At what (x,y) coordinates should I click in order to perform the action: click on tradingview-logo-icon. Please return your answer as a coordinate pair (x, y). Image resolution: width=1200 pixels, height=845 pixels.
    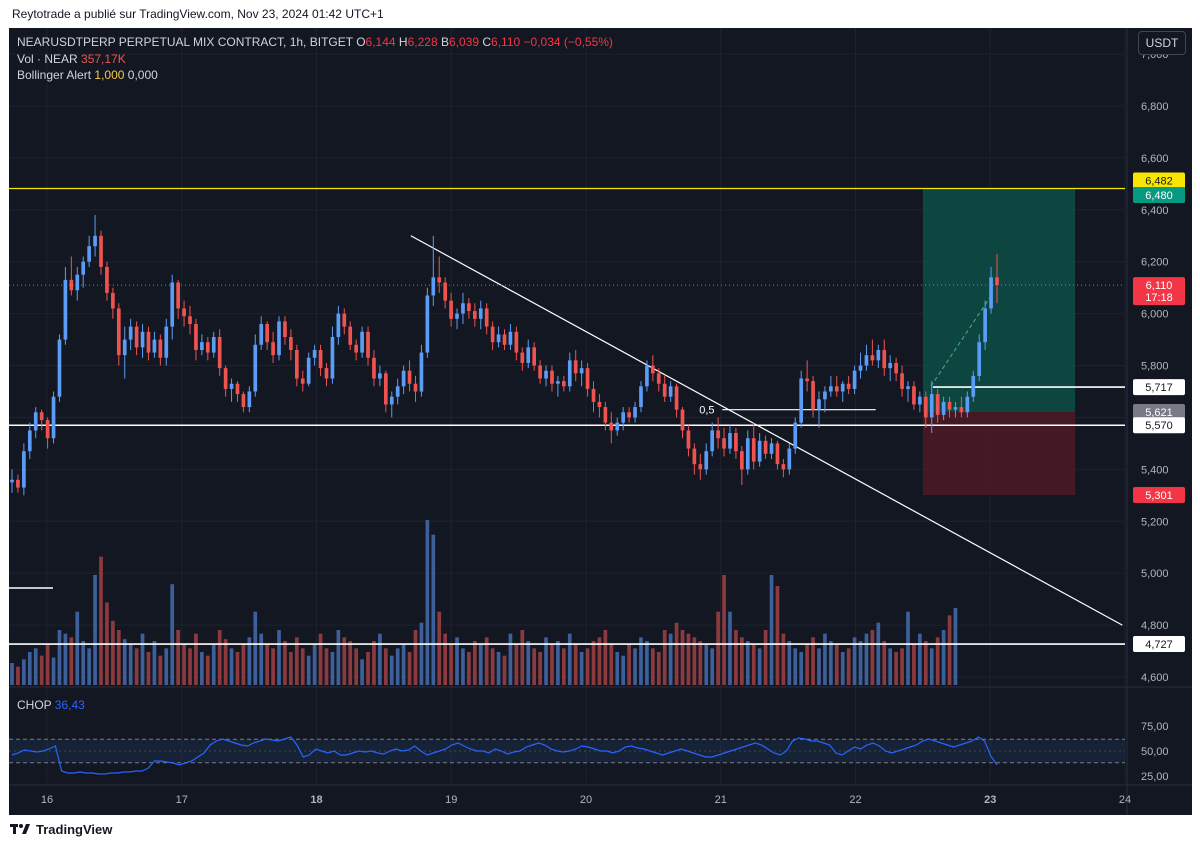
    Looking at the image, I should click on (20, 829).